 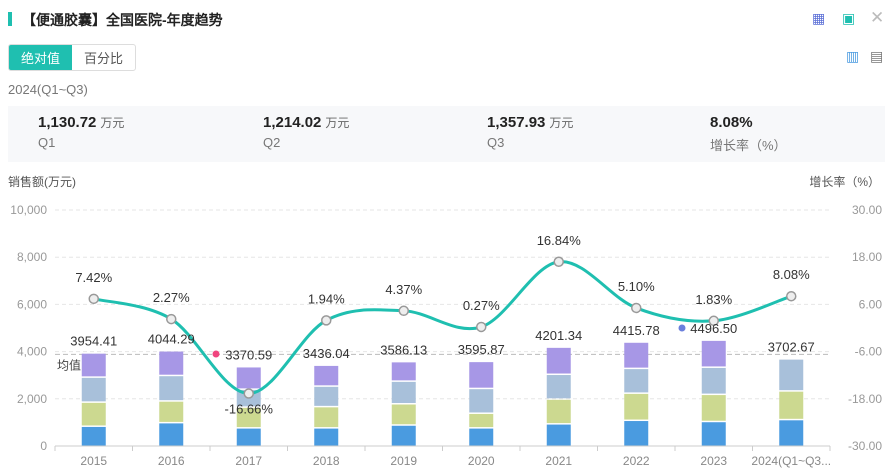 I want to click on close-icon: ✕, so click(x=877, y=17).